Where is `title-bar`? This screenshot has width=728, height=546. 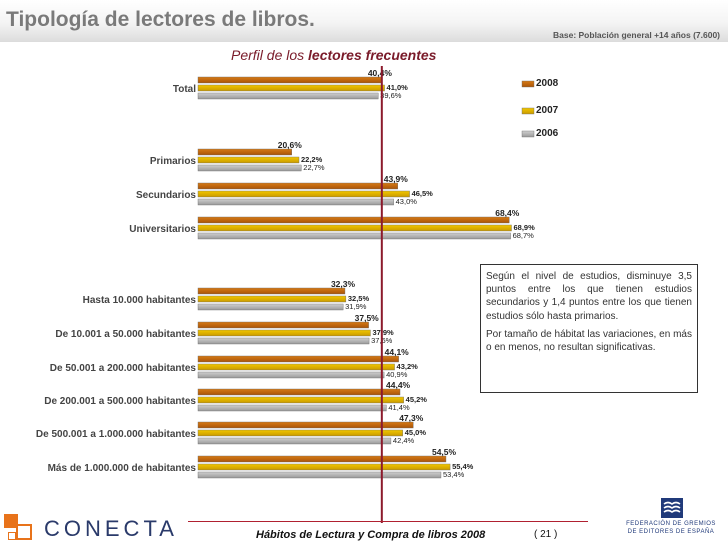 title-bar is located at coordinates (364, 21).